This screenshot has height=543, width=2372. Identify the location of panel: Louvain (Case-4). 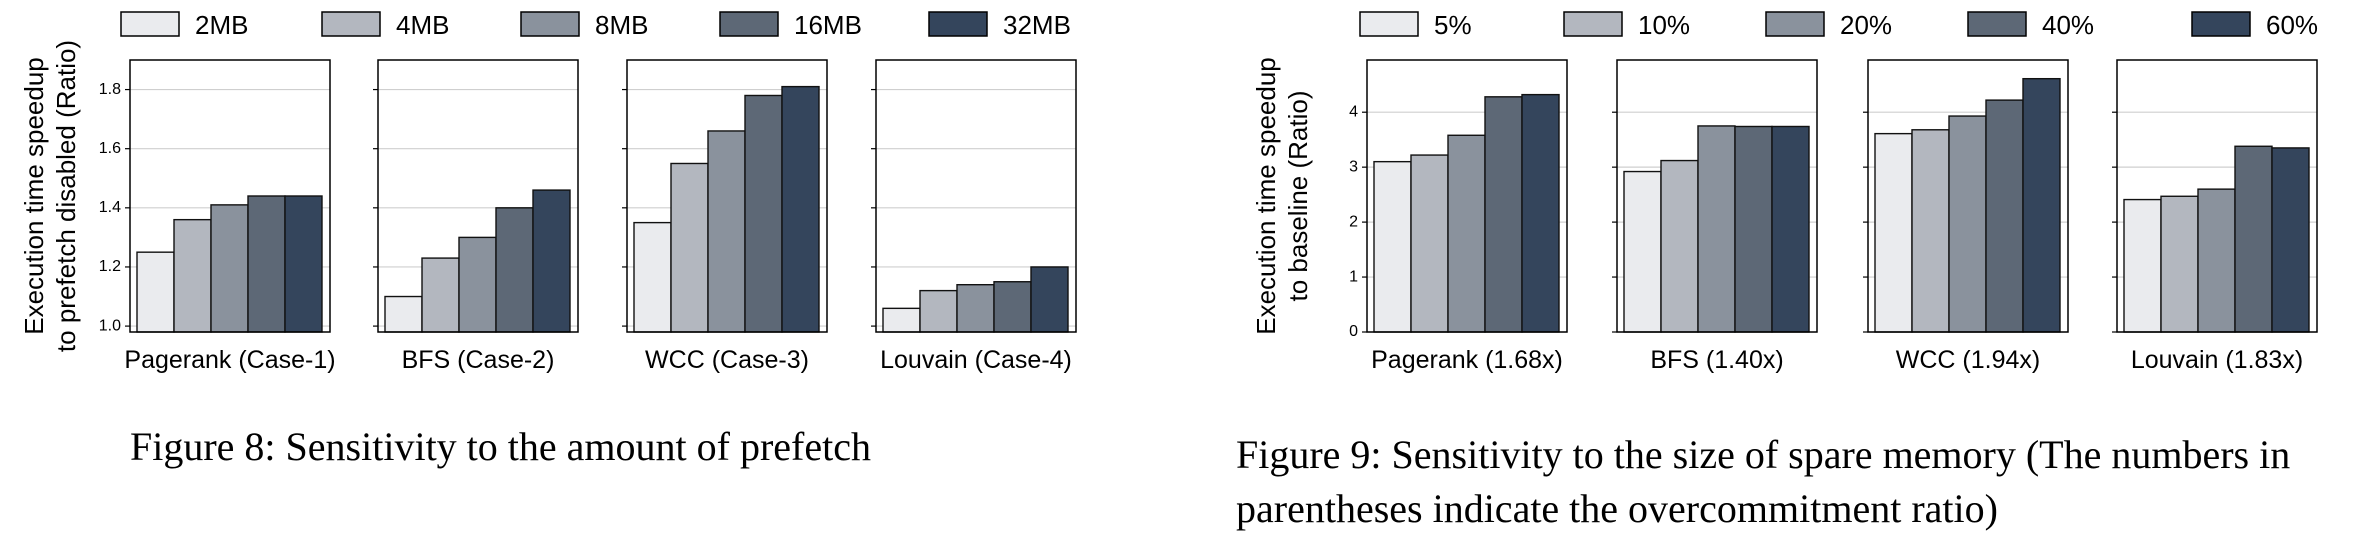
(974, 216).